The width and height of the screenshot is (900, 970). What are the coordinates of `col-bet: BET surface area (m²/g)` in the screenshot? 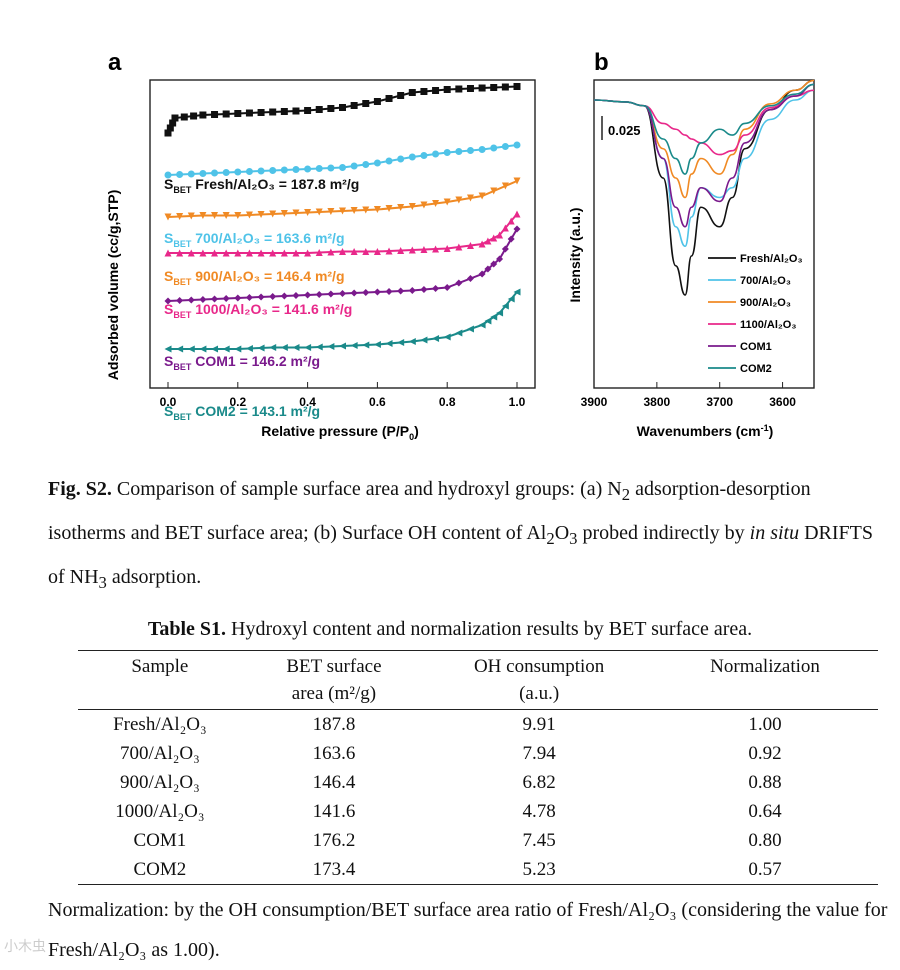 It's located at (334, 680).